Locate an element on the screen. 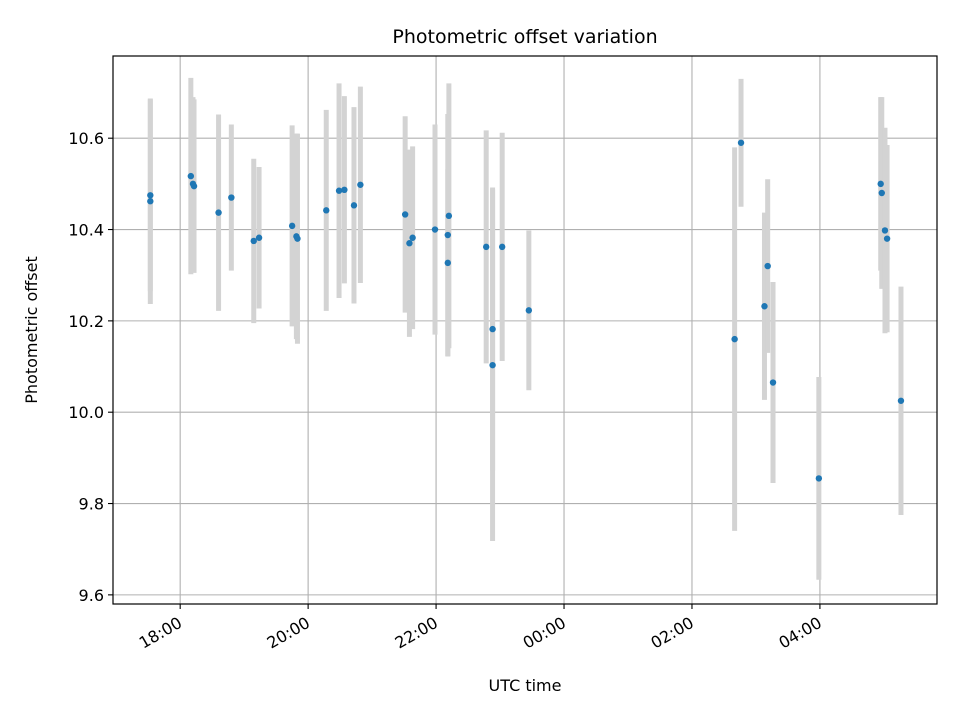  y-tick-label: 10.6 is located at coordinates (86, 138).